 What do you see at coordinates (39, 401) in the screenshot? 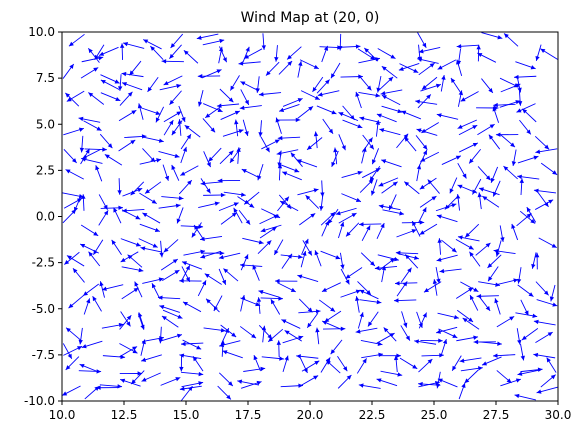
I see `y-tick-label: -10.0` at bounding box center [39, 401].